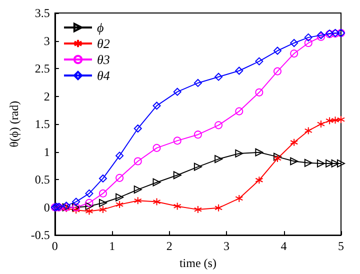 Image resolution: width=360 pixels, height=274 pixels. Describe the element at coordinates (341, 246) in the screenshot. I see `x-tick-label: 5` at that location.